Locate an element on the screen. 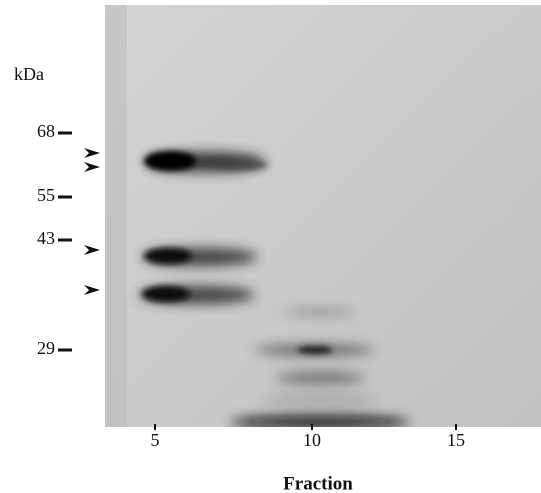  gel-edge is located at coordinates (116, 216).